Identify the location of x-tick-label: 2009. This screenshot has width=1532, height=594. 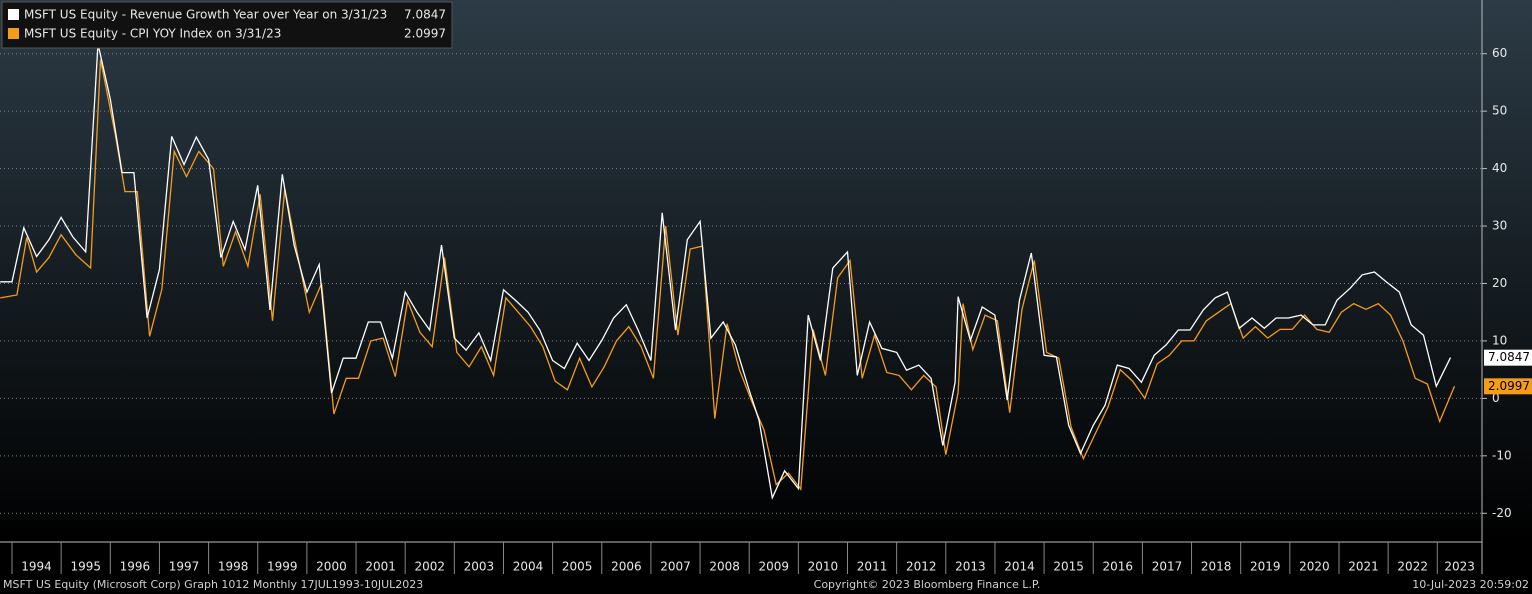
(774, 567).